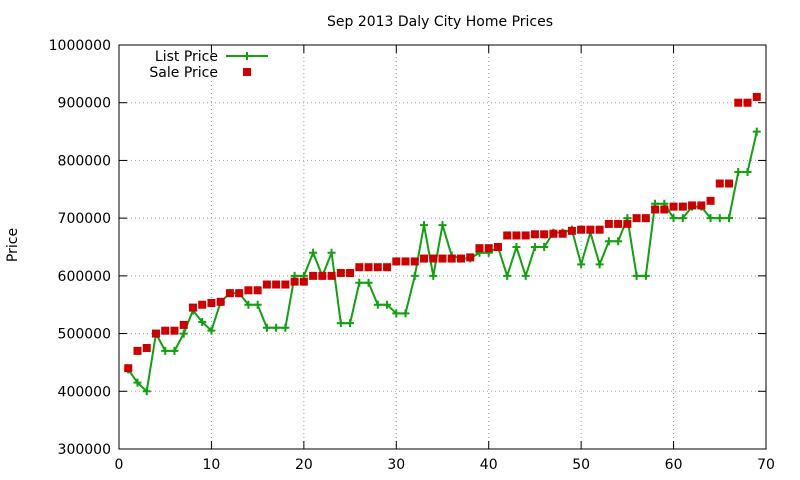 This screenshot has width=800, height=480. What do you see at coordinates (84, 277) in the screenshot?
I see `y-tick-label: 600000` at bounding box center [84, 277].